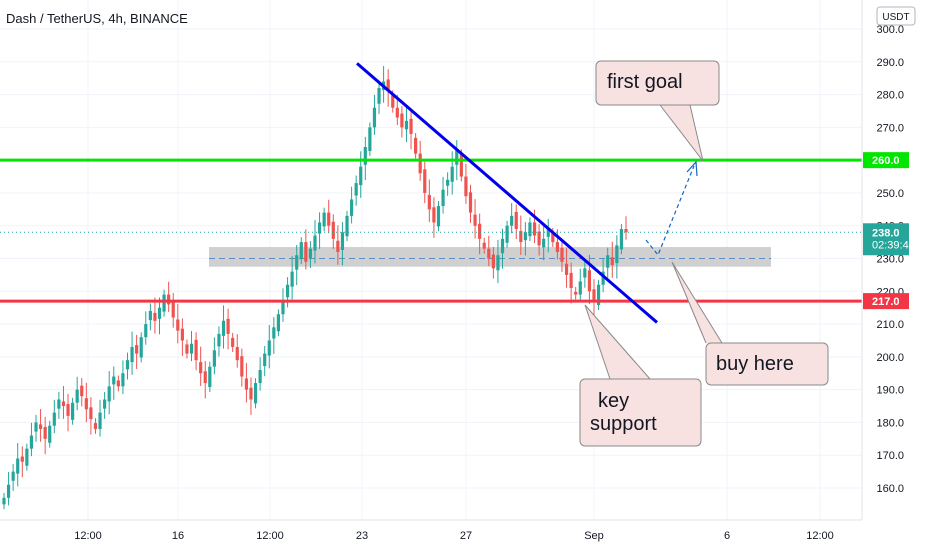 Image resolution: width=932 pixels, height=550 pixels. What do you see at coordinates (890, 194) in the screenshot?
I see `price-tick-label: 250.0` at bounding box center [890, 194].